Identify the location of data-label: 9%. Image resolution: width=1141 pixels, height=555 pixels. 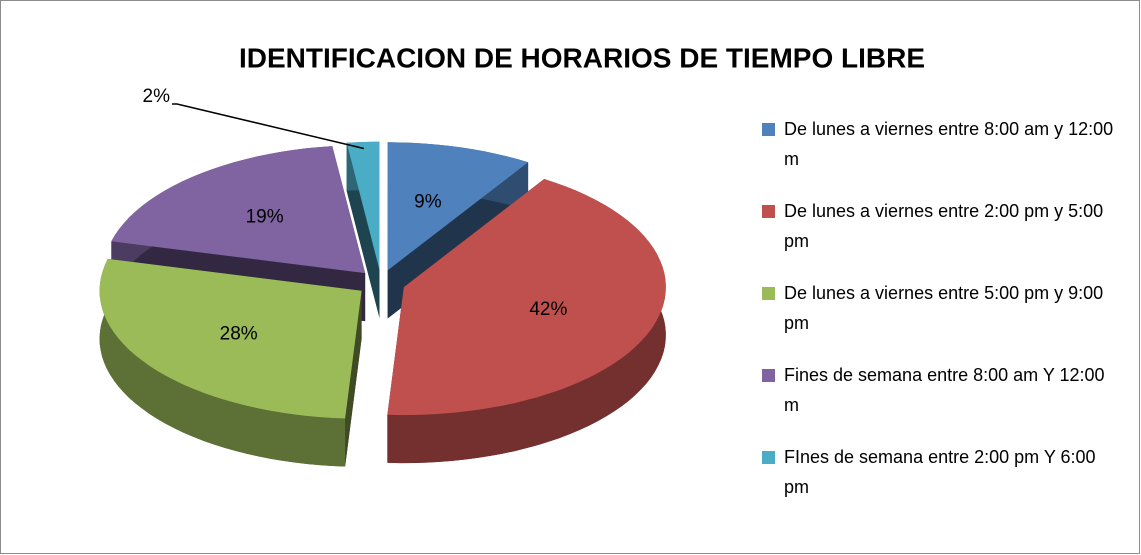
(428, 202).